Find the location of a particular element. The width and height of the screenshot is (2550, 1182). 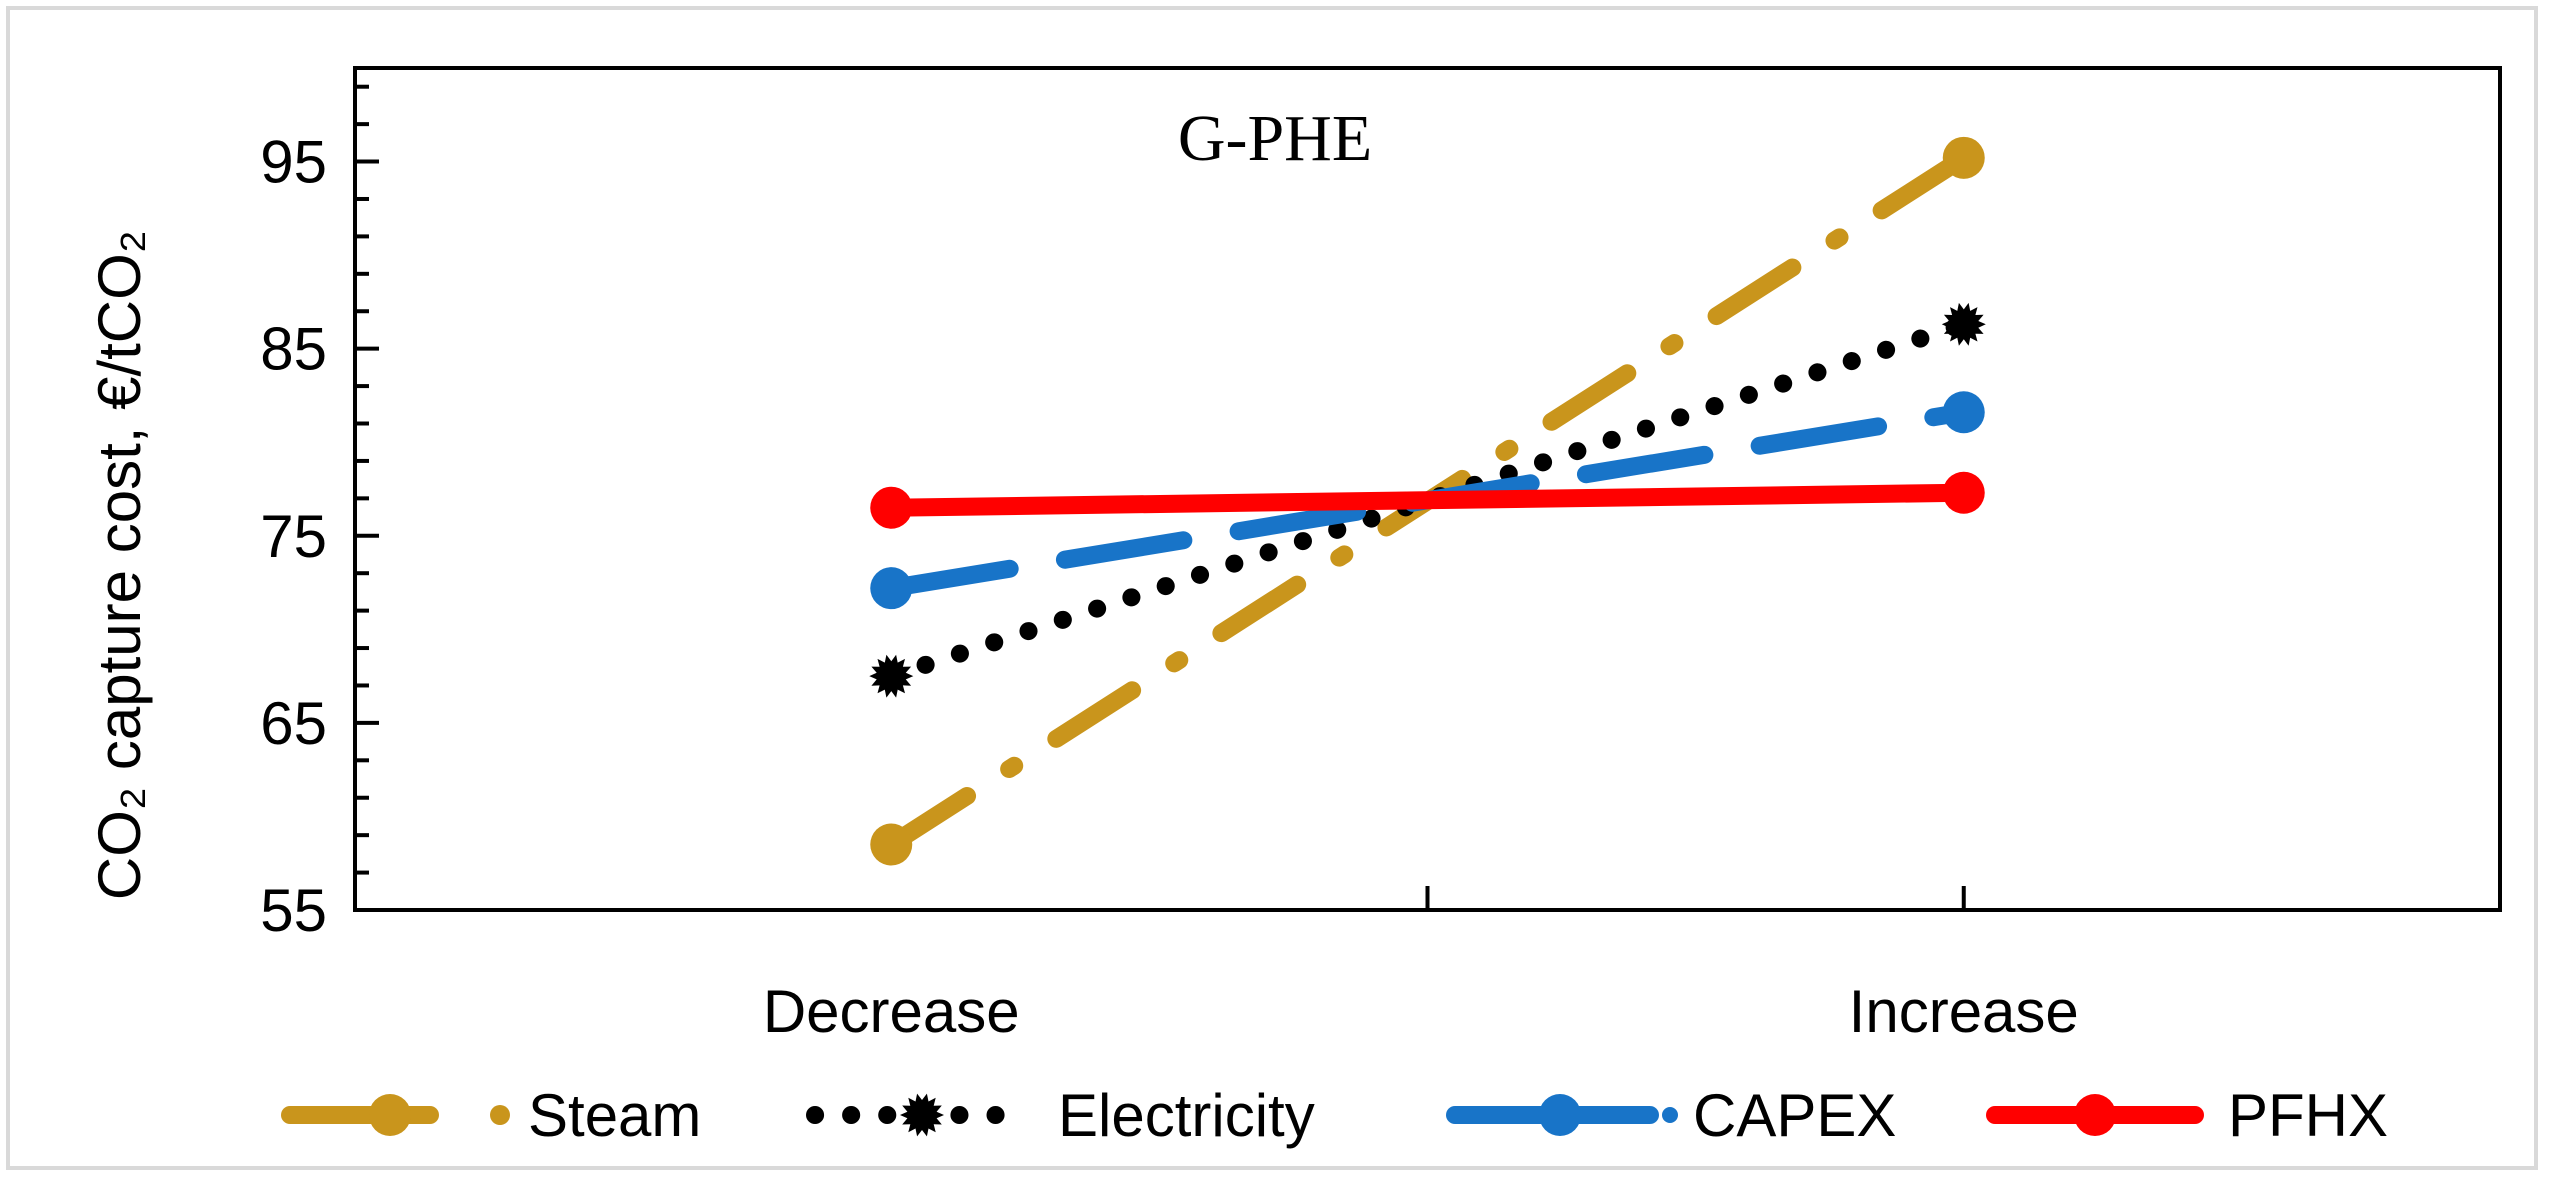

data-point-capex-increase is located at coordinates (1963, 412).